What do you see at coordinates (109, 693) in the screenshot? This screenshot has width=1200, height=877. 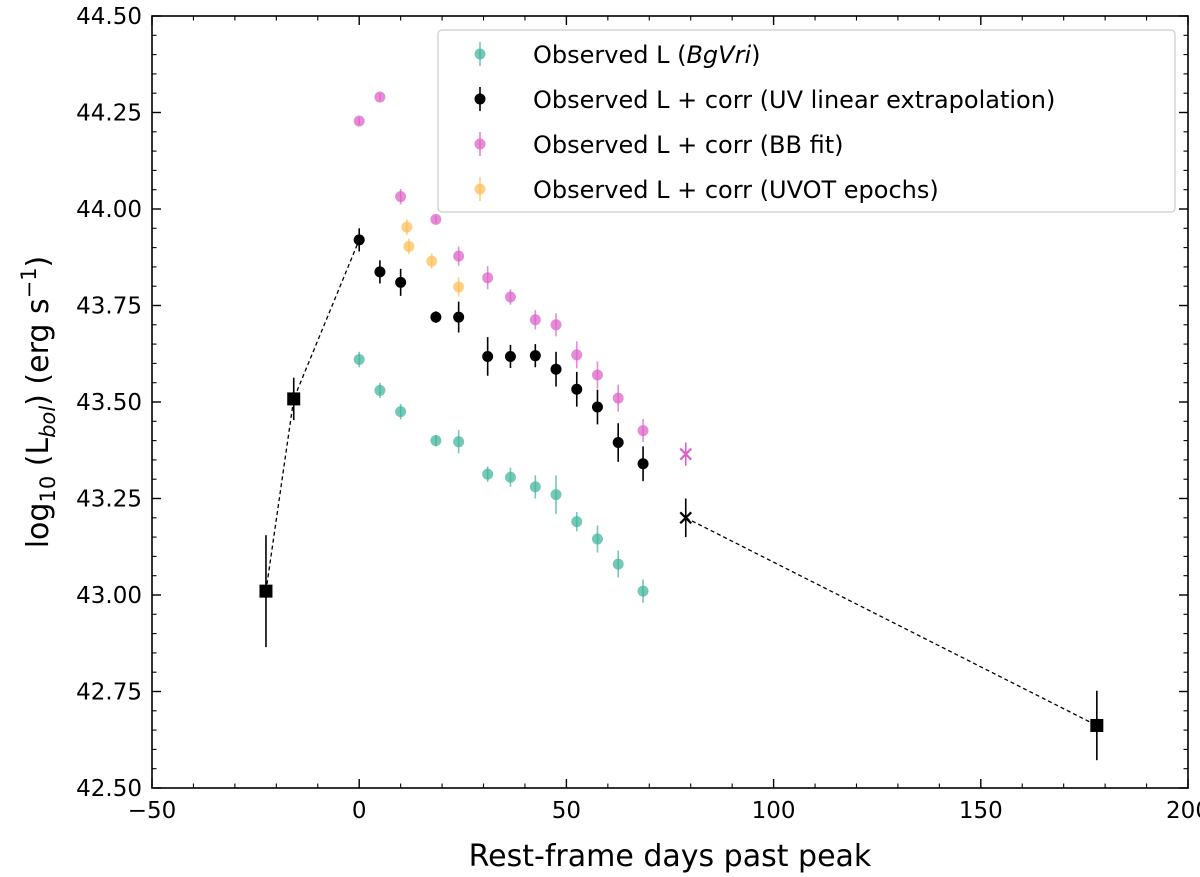 I see `y-tick-label: 42.75` at bounding box center [109, 693].